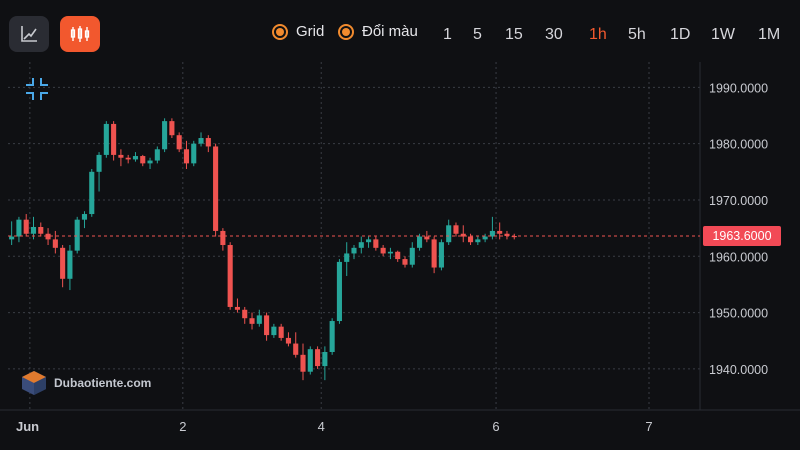 This screenshot has height=450, width=800. Describe the element at coordinates (680, 34) in the screenshot. I see `timeframe-1d: 1D` at that location.